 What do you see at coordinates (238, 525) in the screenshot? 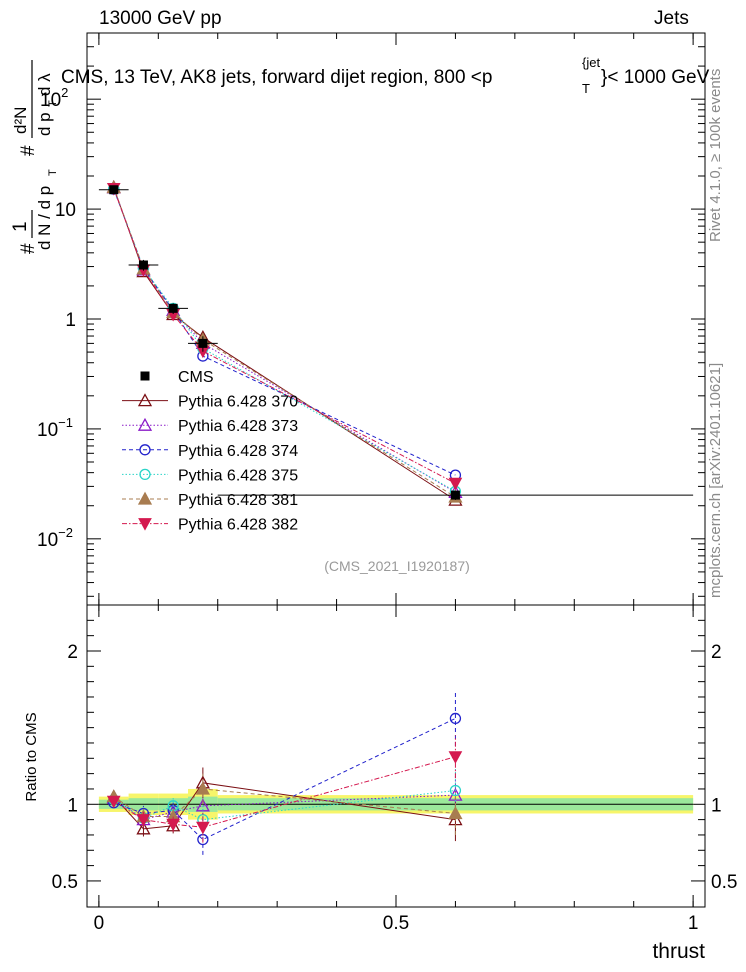
I see `legend-label: Pythia 6.428 382` at bounding box center [238, 525].